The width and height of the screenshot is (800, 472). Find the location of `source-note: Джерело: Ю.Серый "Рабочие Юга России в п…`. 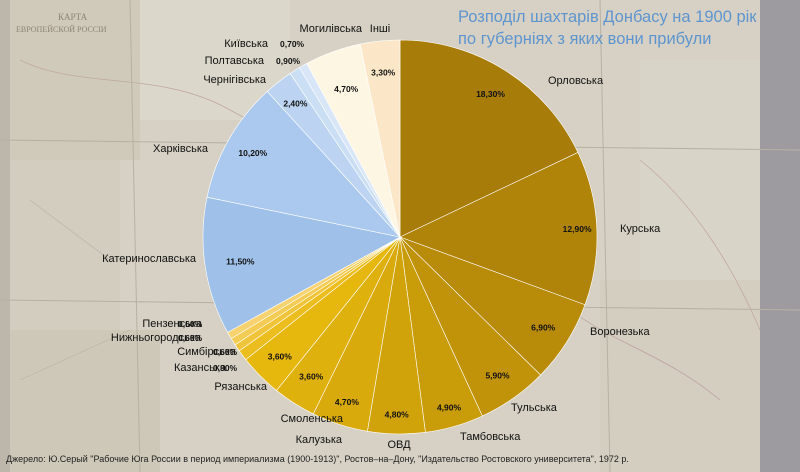

source-note: Джерело: Ю.Серый "Рабочие Юга России в п… is located at coordinates (317, 459).